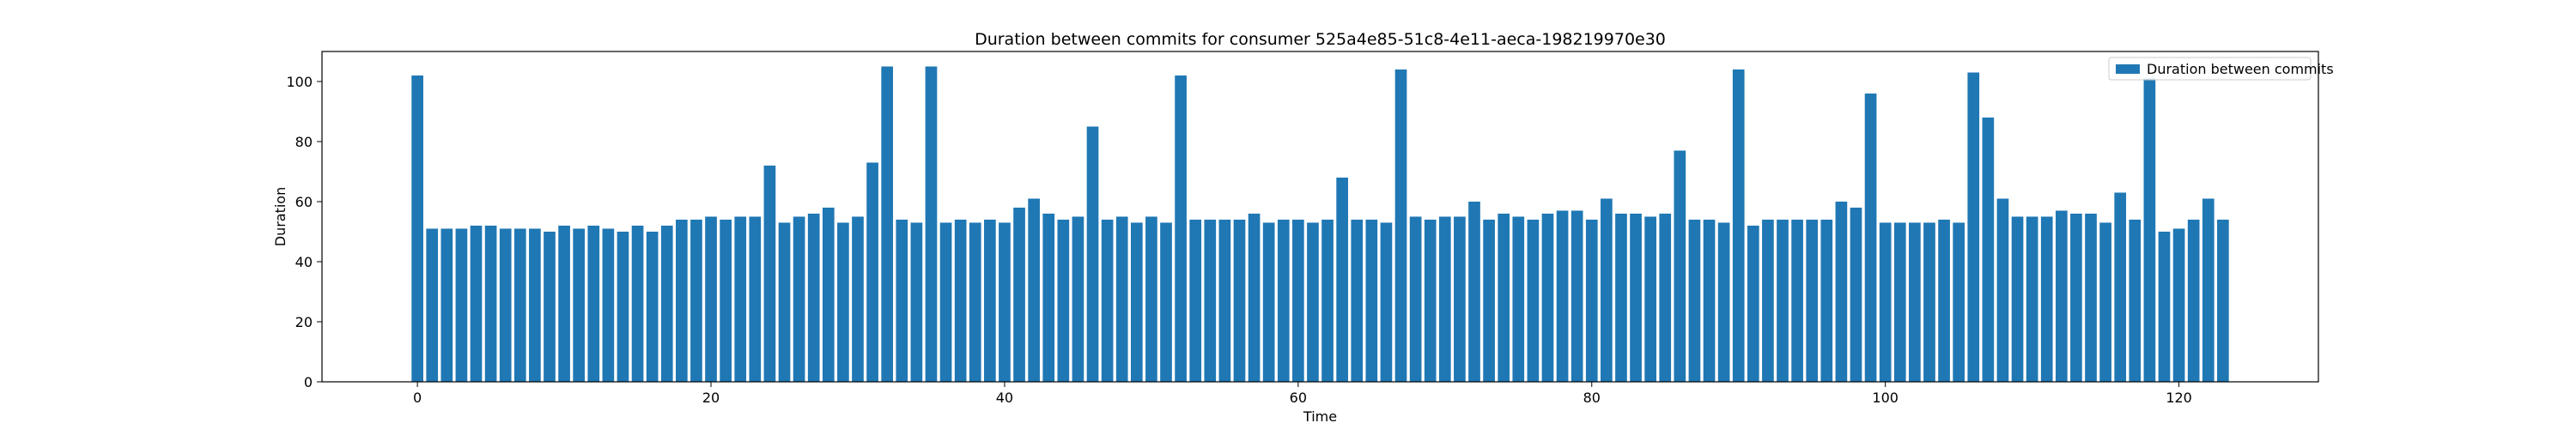 This screenshot has height=429, width=2576. Describe the element at coordinates (1320, 416) in the screenshot. I see `x-axis-label: Time` at that location.